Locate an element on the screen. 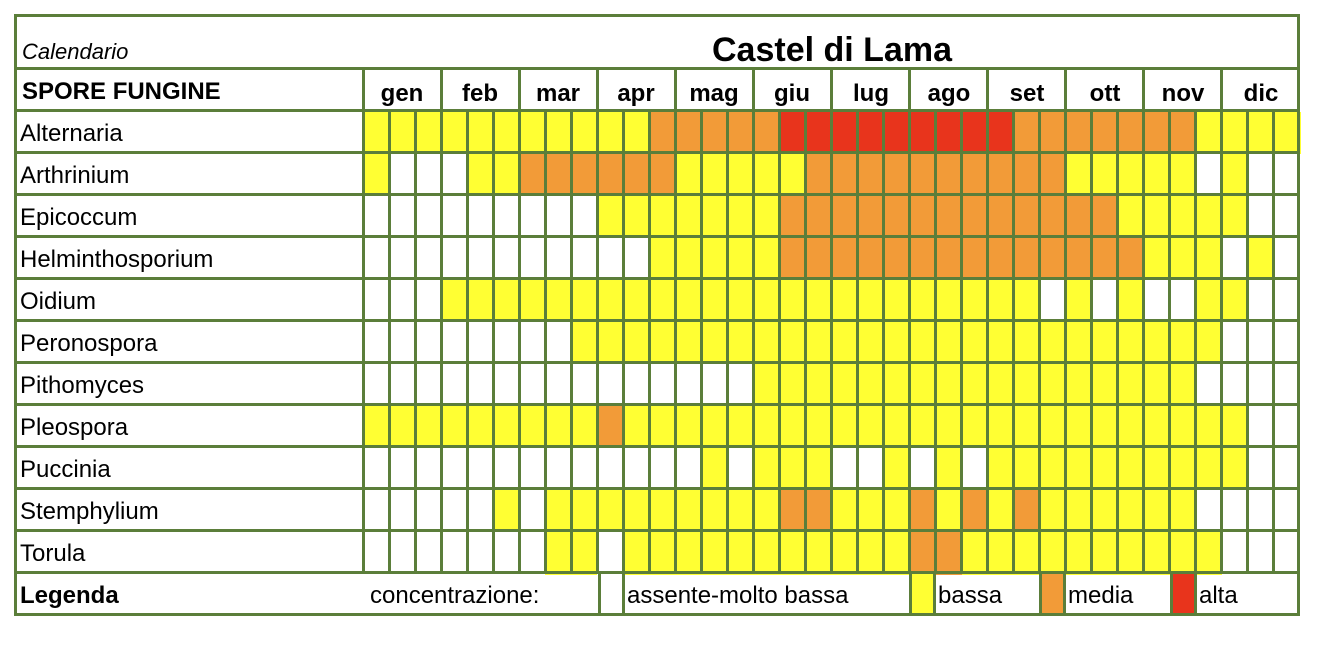 This screenshot has width=1320, height=646. month-label-lug: lug is located at coordinates (871, 93).